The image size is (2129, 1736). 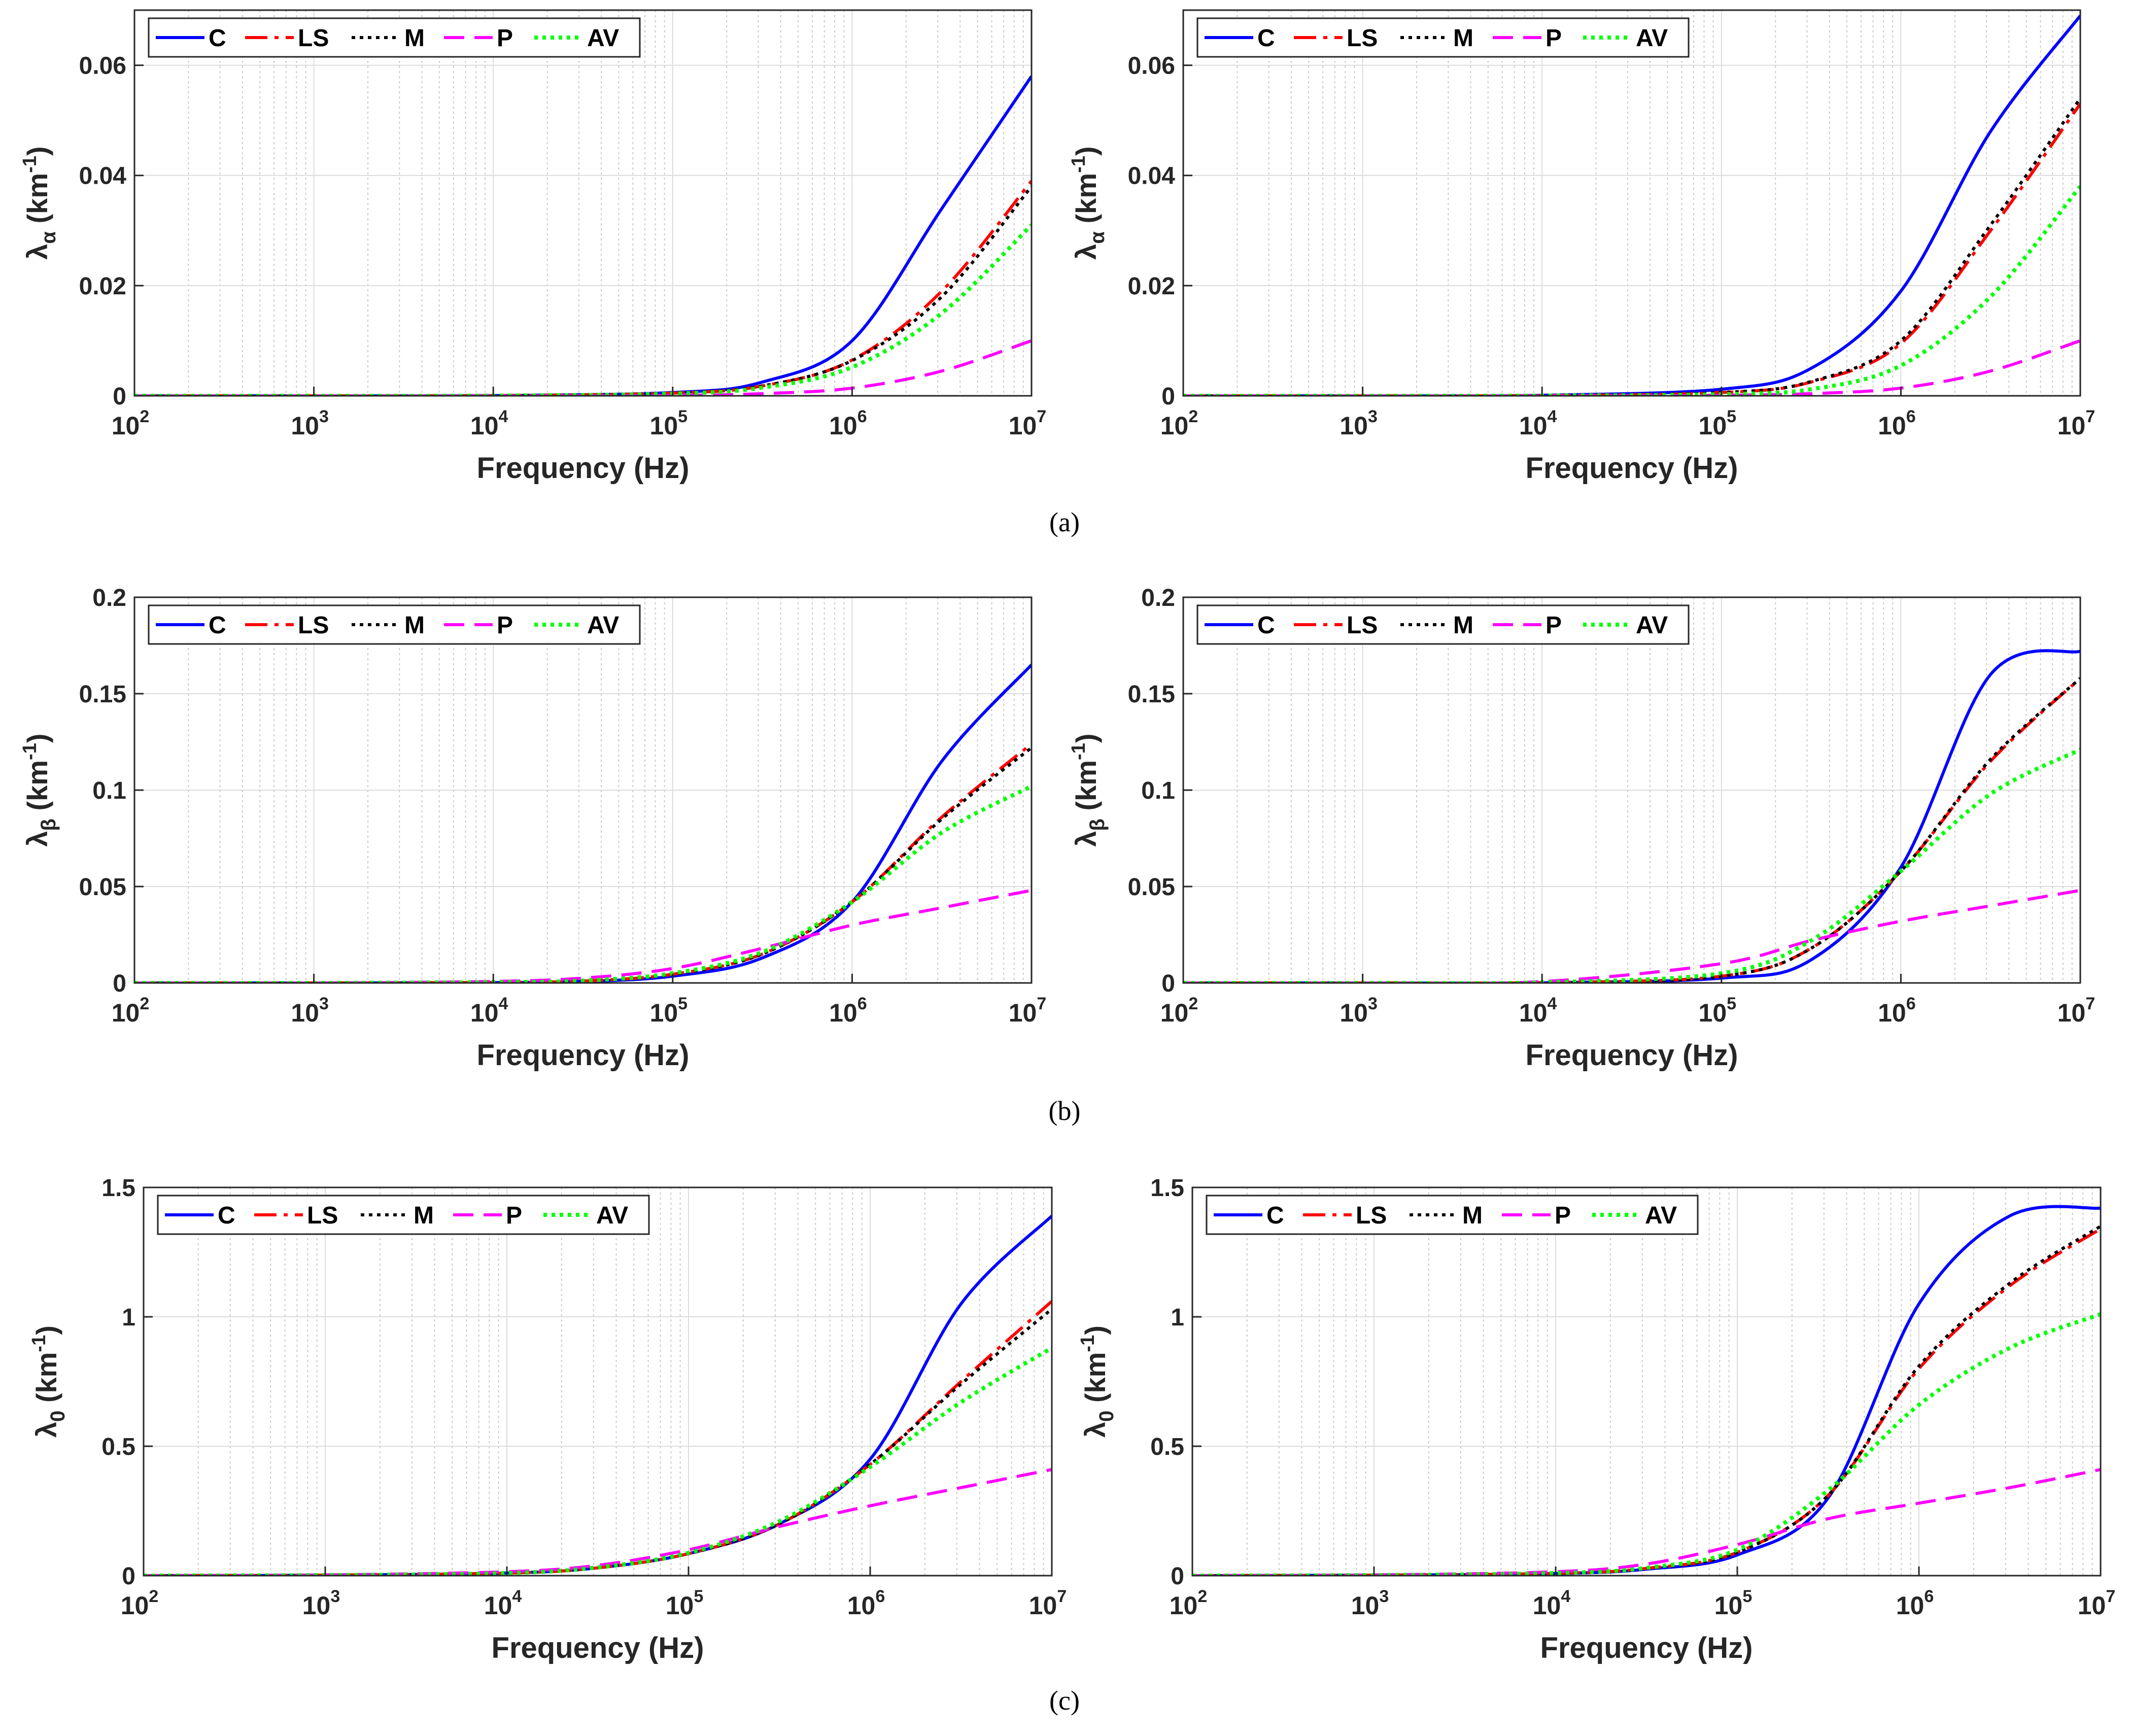 I want to click on chart-b-right-y-tick-label: 0.1, so click(x=1158, y=790).